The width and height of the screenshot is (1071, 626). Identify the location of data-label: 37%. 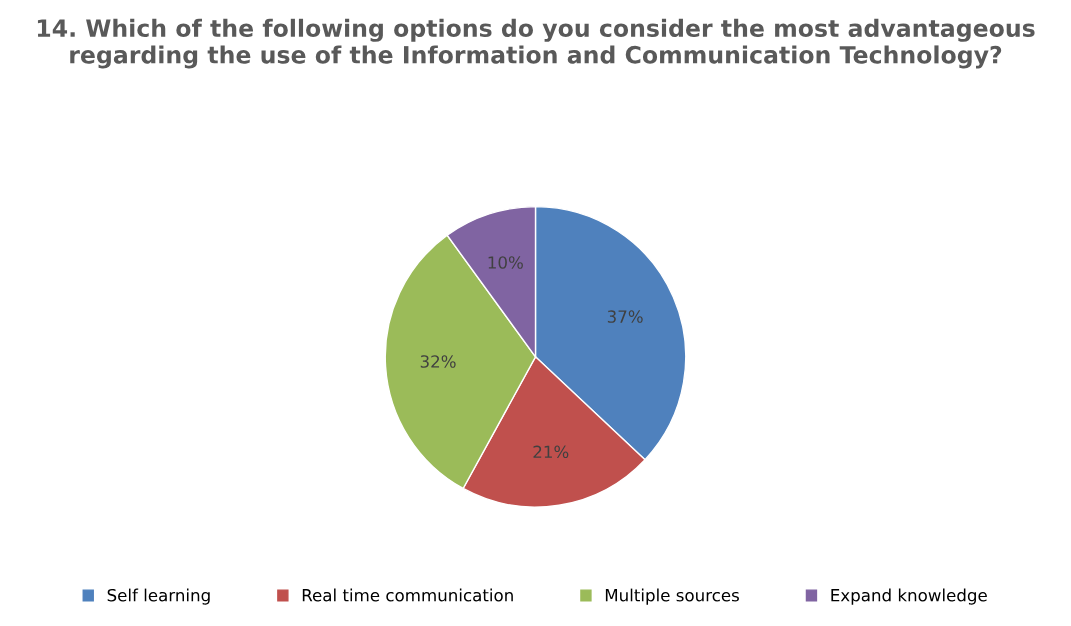
(625, 316).